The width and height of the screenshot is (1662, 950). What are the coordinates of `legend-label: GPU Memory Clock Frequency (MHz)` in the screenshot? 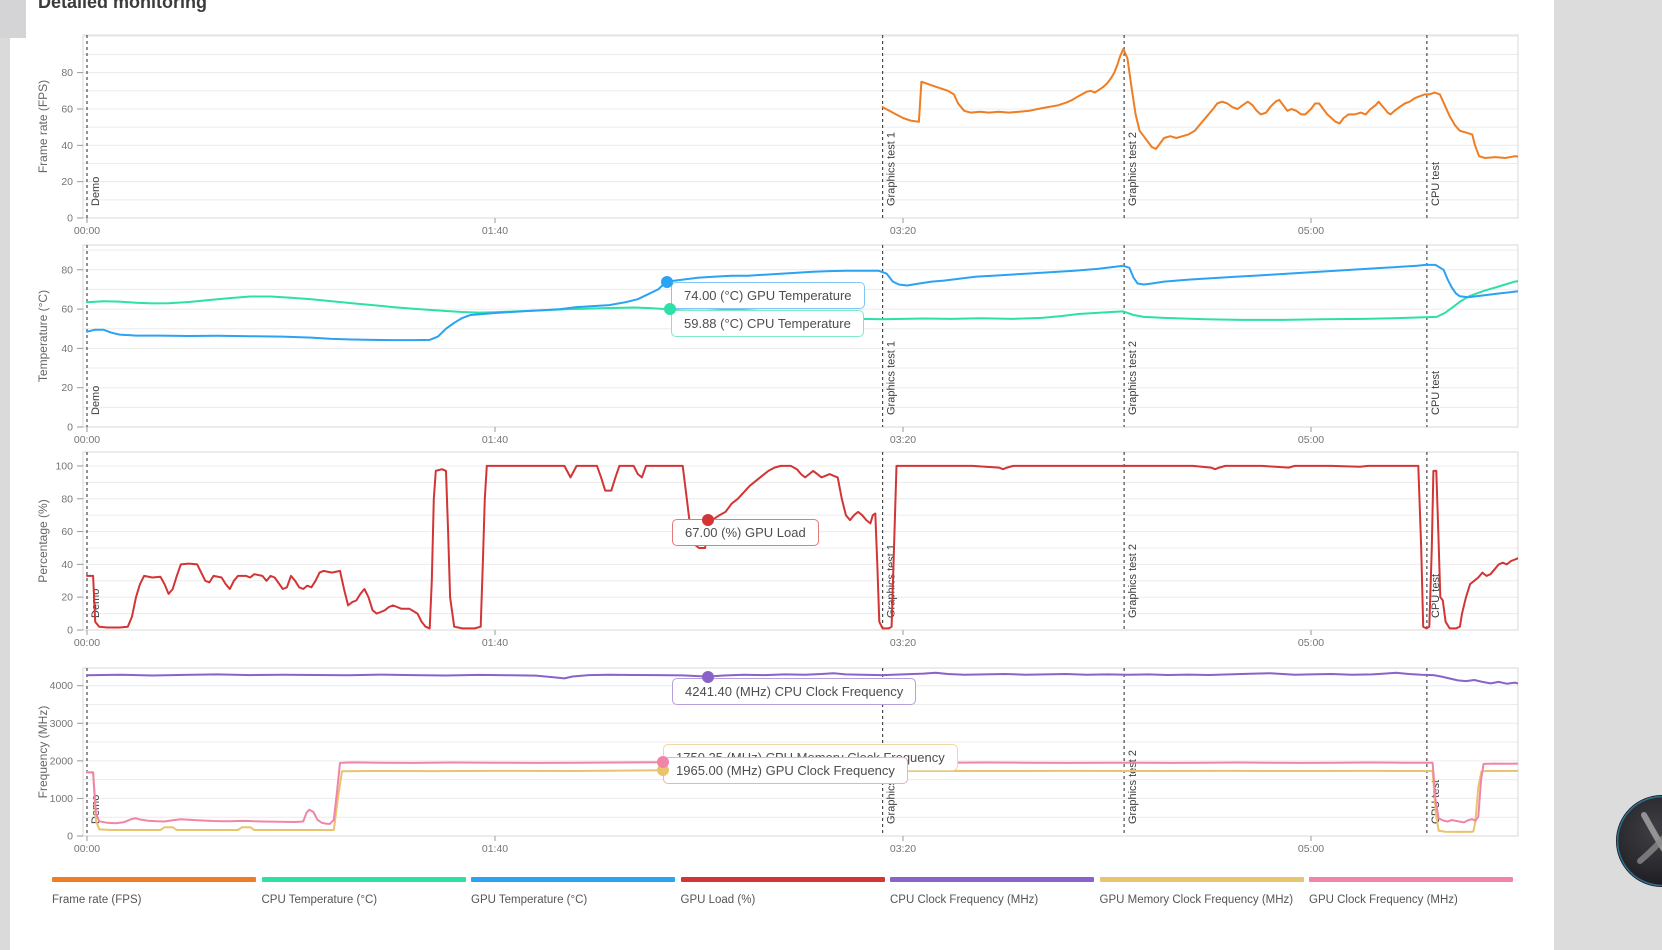 It's located at (1196, 900).